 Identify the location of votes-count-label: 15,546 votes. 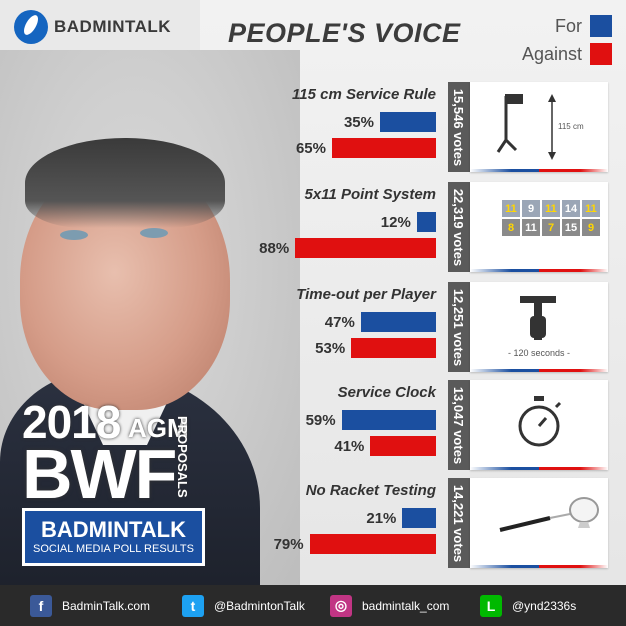
(459, 127).